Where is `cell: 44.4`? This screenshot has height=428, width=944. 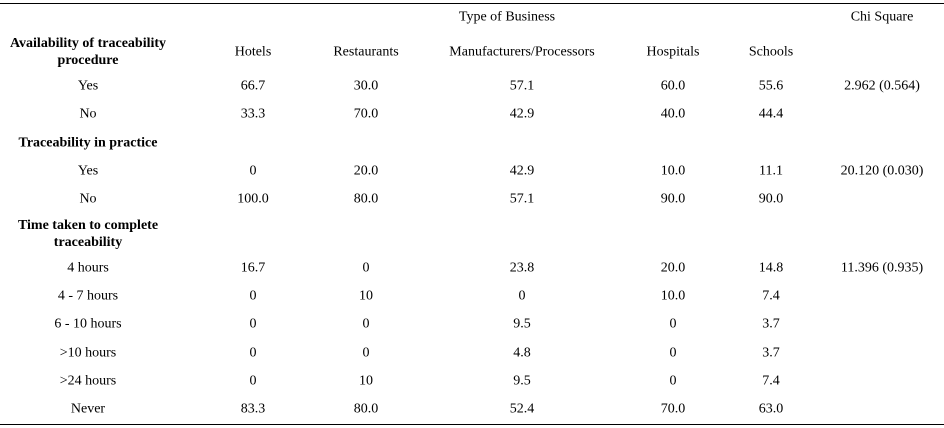 cell: 44.4 is located at coordinates (771, 114).